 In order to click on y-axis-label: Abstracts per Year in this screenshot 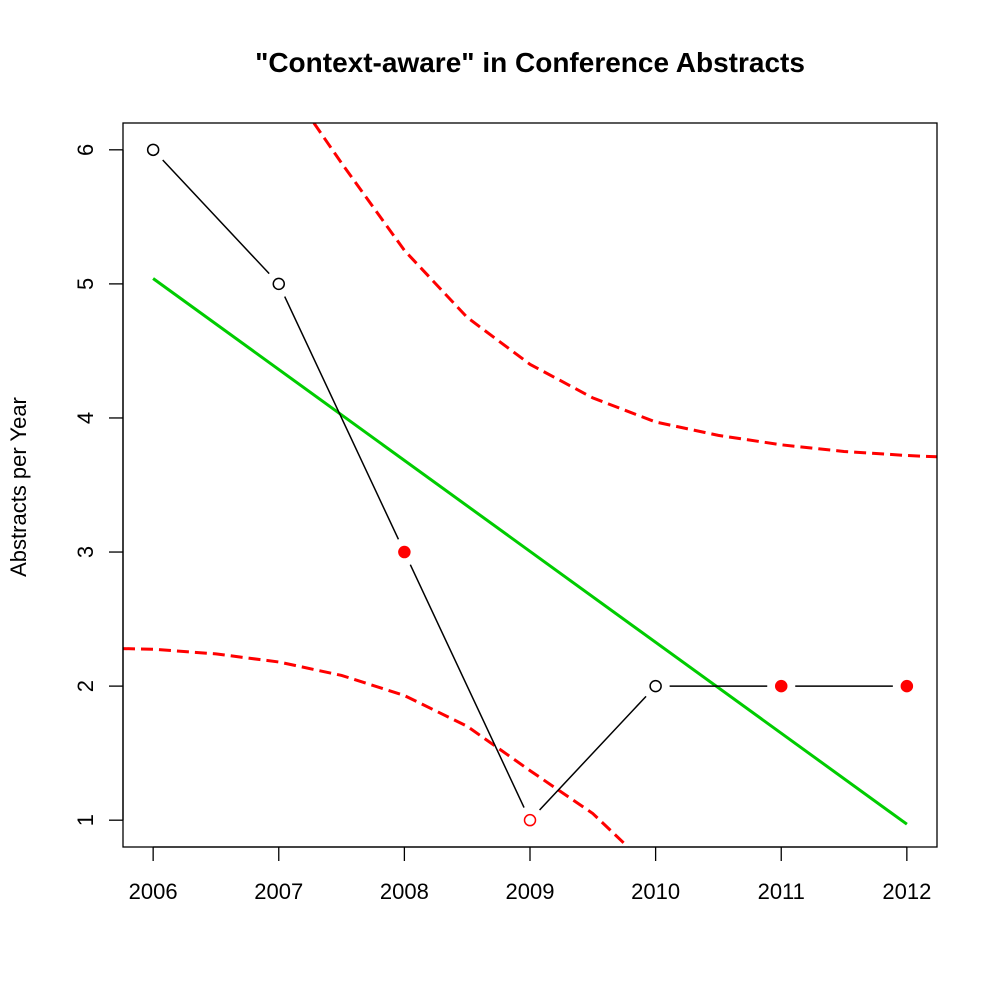, I will do `click(18, 487)`.